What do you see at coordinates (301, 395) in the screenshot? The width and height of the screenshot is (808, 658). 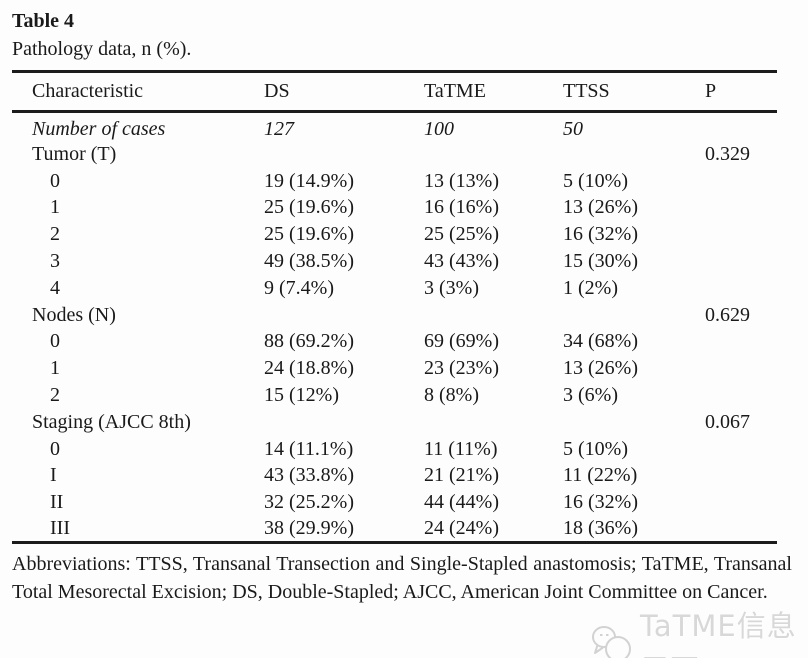 I see `ds-cell: 15 (12%)` at bounding box center [301, 395].